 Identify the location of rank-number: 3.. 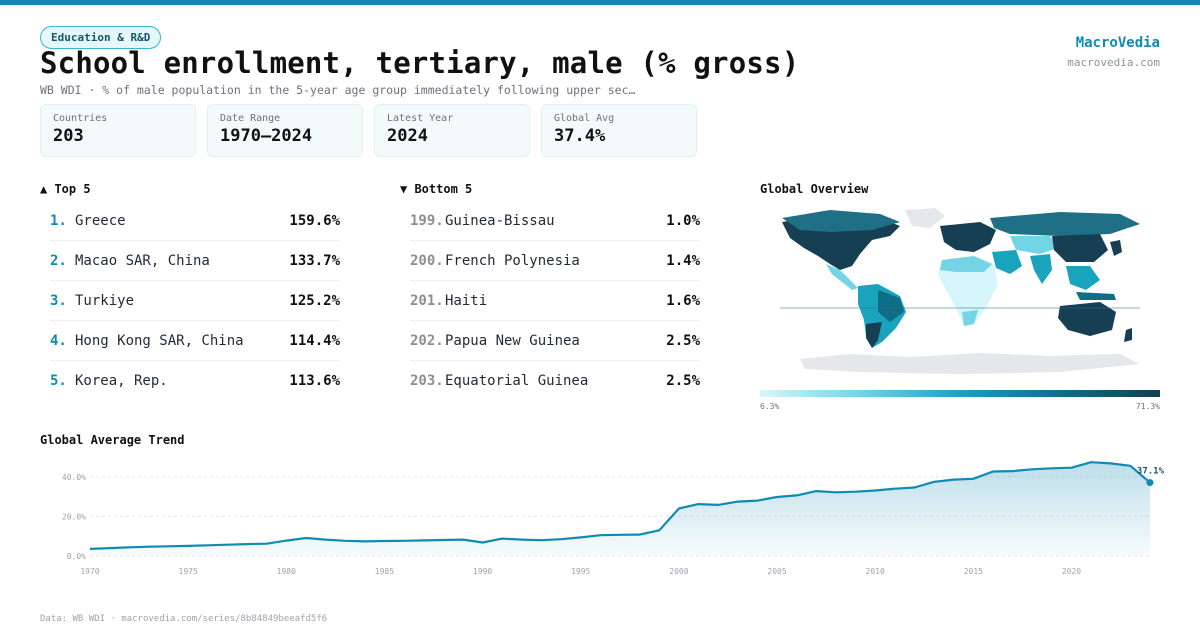
(58, 300).